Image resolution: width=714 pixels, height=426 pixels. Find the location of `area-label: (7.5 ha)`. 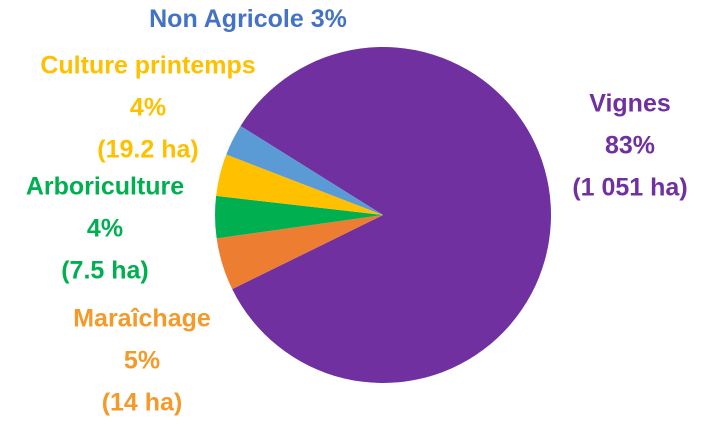

area-label: (7.5 ha) is located at coordinates (105, 271).